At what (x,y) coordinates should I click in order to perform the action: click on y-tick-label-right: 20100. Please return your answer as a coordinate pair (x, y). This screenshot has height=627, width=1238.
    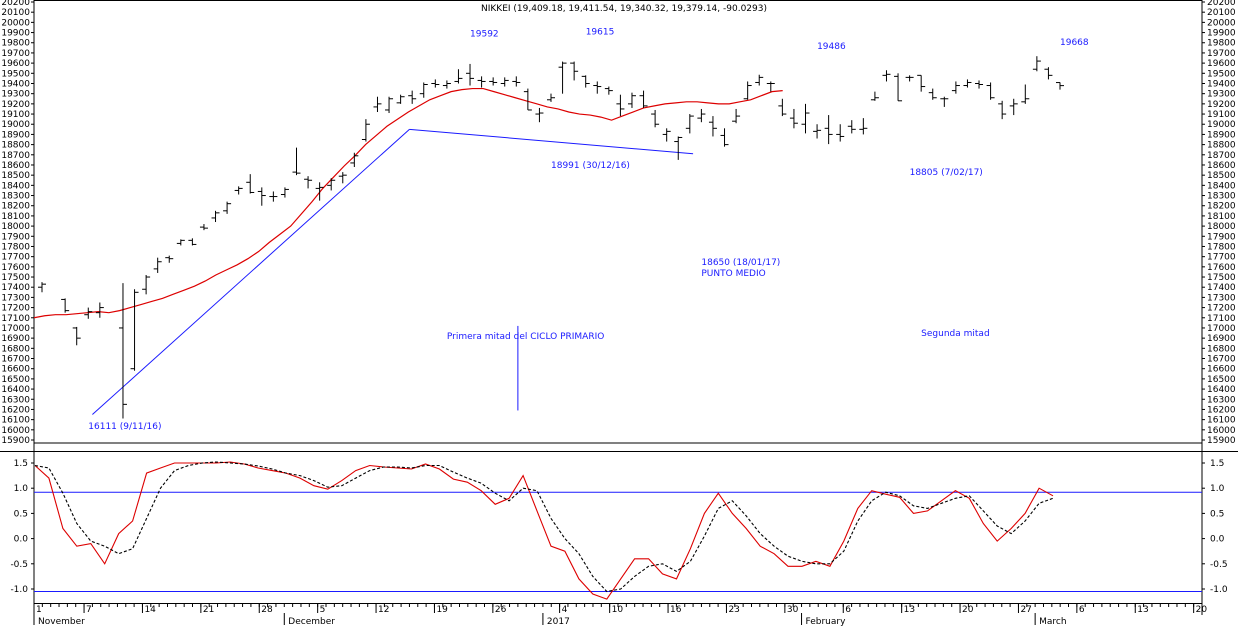
    Looking at the image, I should click on (1221, 13).